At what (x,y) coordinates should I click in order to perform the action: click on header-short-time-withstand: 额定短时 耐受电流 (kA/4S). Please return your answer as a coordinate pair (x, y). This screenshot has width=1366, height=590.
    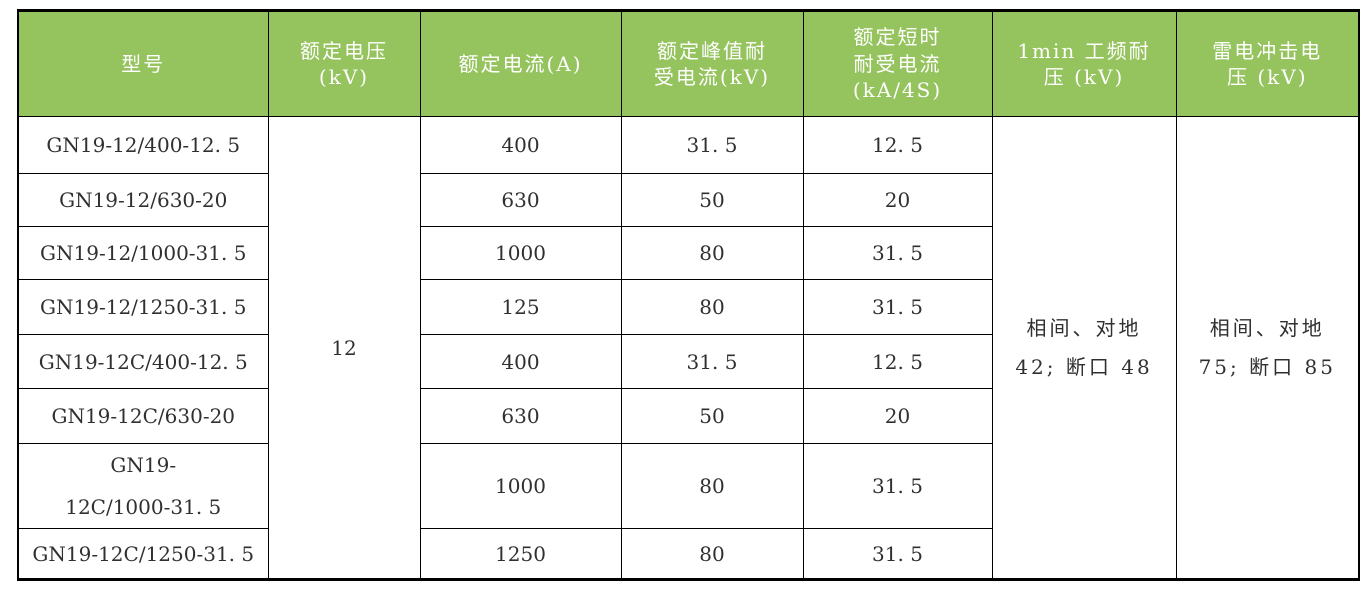
    Looking at the image, I should click on (897, 63).